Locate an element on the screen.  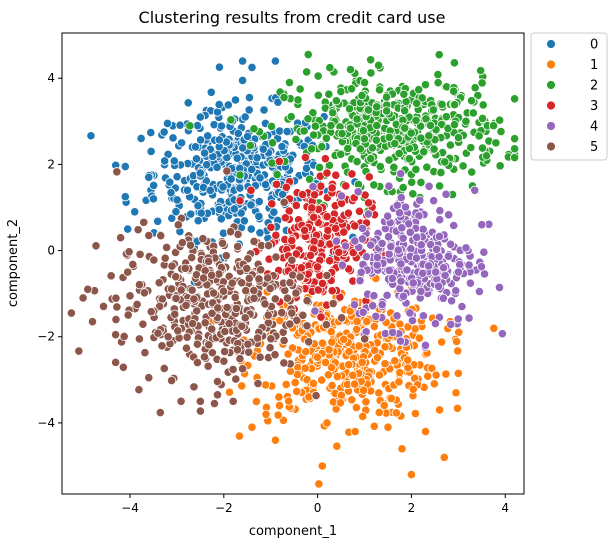
x-tick-label: 4 is located at coordinates (505, 508).